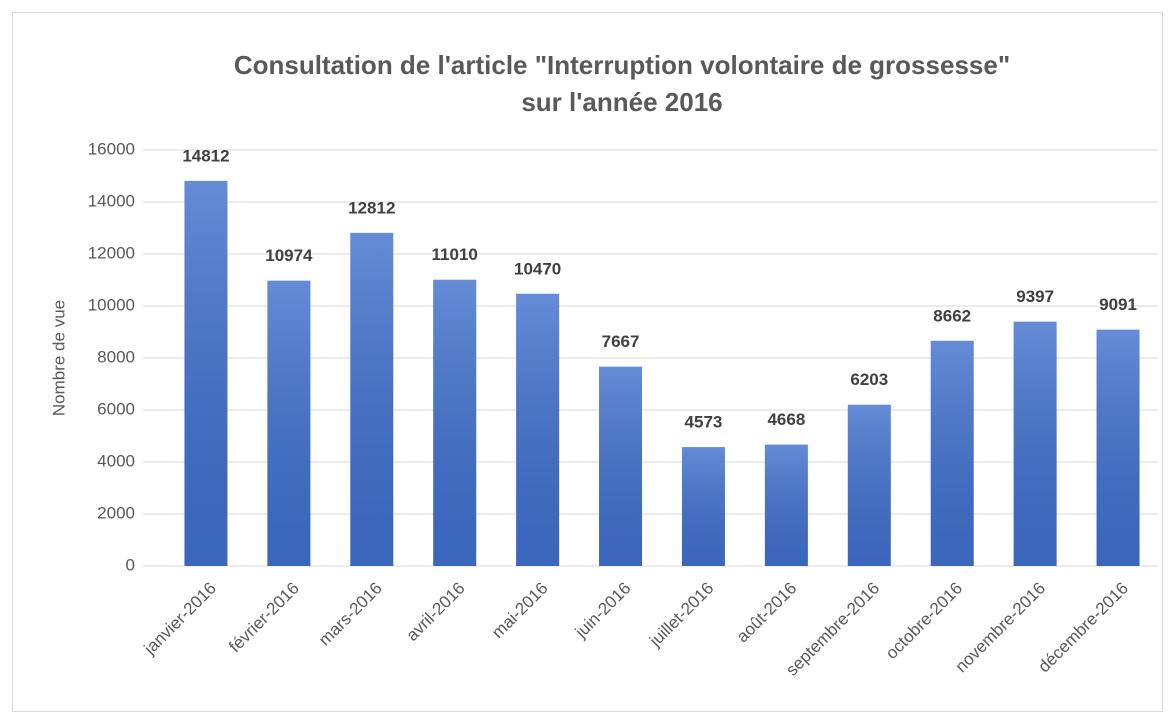 The image size is (1176, 724). I want to click on data-label: 10470, so click(537, 268).